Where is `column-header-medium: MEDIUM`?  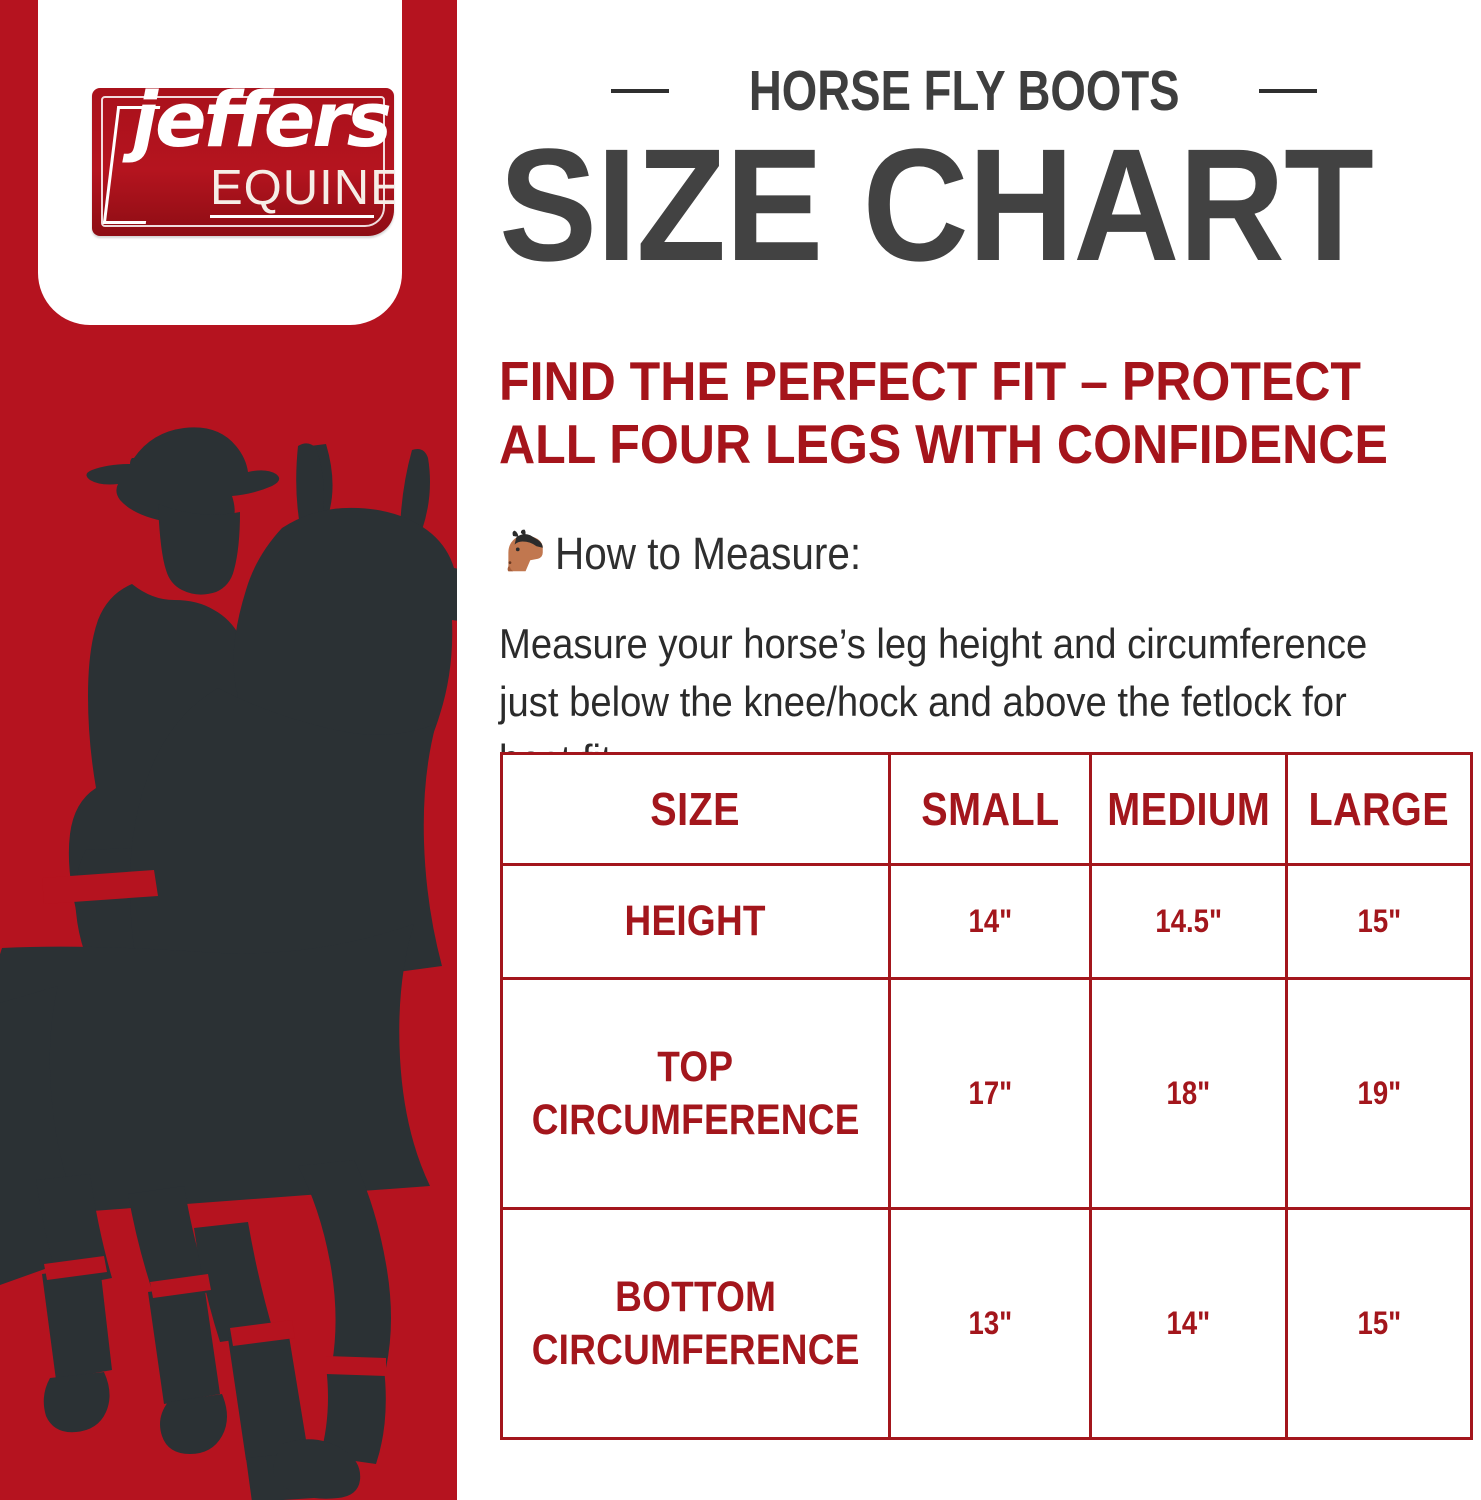 column-header-medium: MEDIUM is located at coordinates (1188, 809).